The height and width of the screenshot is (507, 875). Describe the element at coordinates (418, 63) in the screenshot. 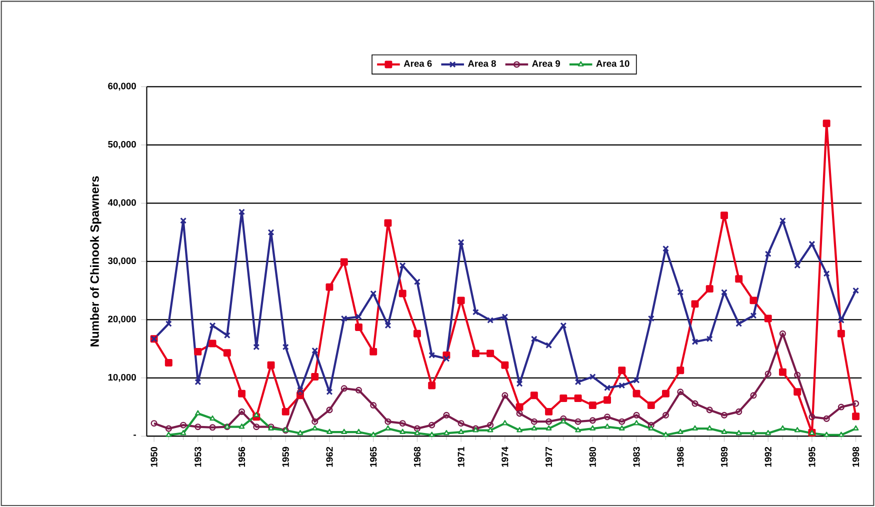

I see `legend-label: Area 6` at that location.